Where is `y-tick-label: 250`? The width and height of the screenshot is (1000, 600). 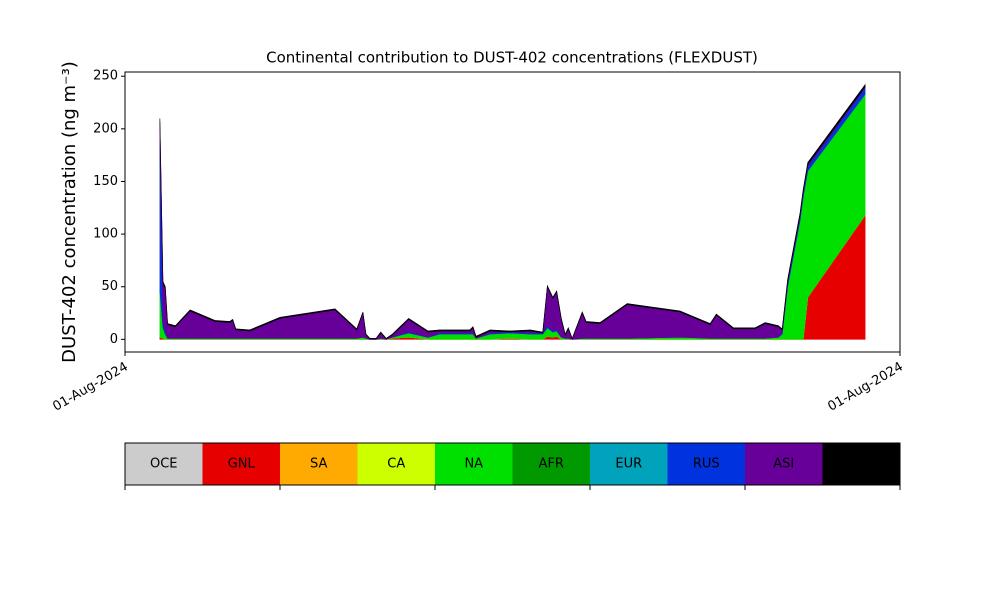
y-tick-label: 250 is located at coordinates (105, 76).